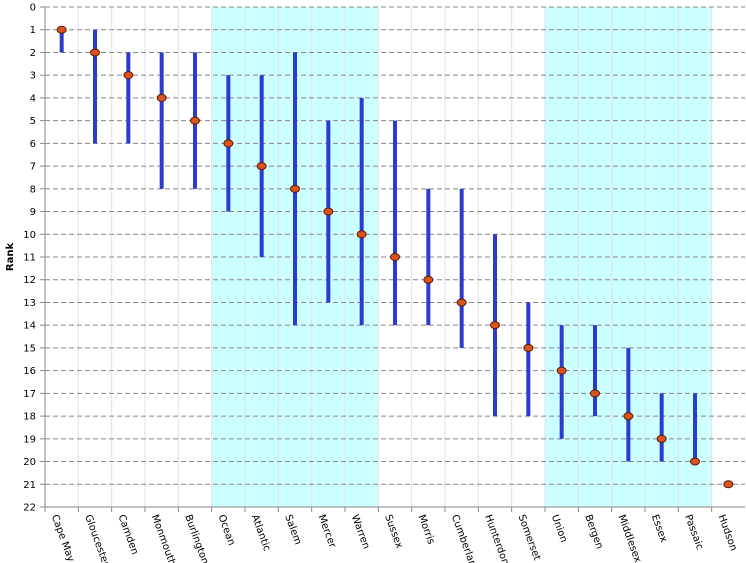 This screenshot has width=746, height=563. Describe the element at coordinates (163, 538) in the screenshot. I see `x-tick-label: Monmouth` at that location.